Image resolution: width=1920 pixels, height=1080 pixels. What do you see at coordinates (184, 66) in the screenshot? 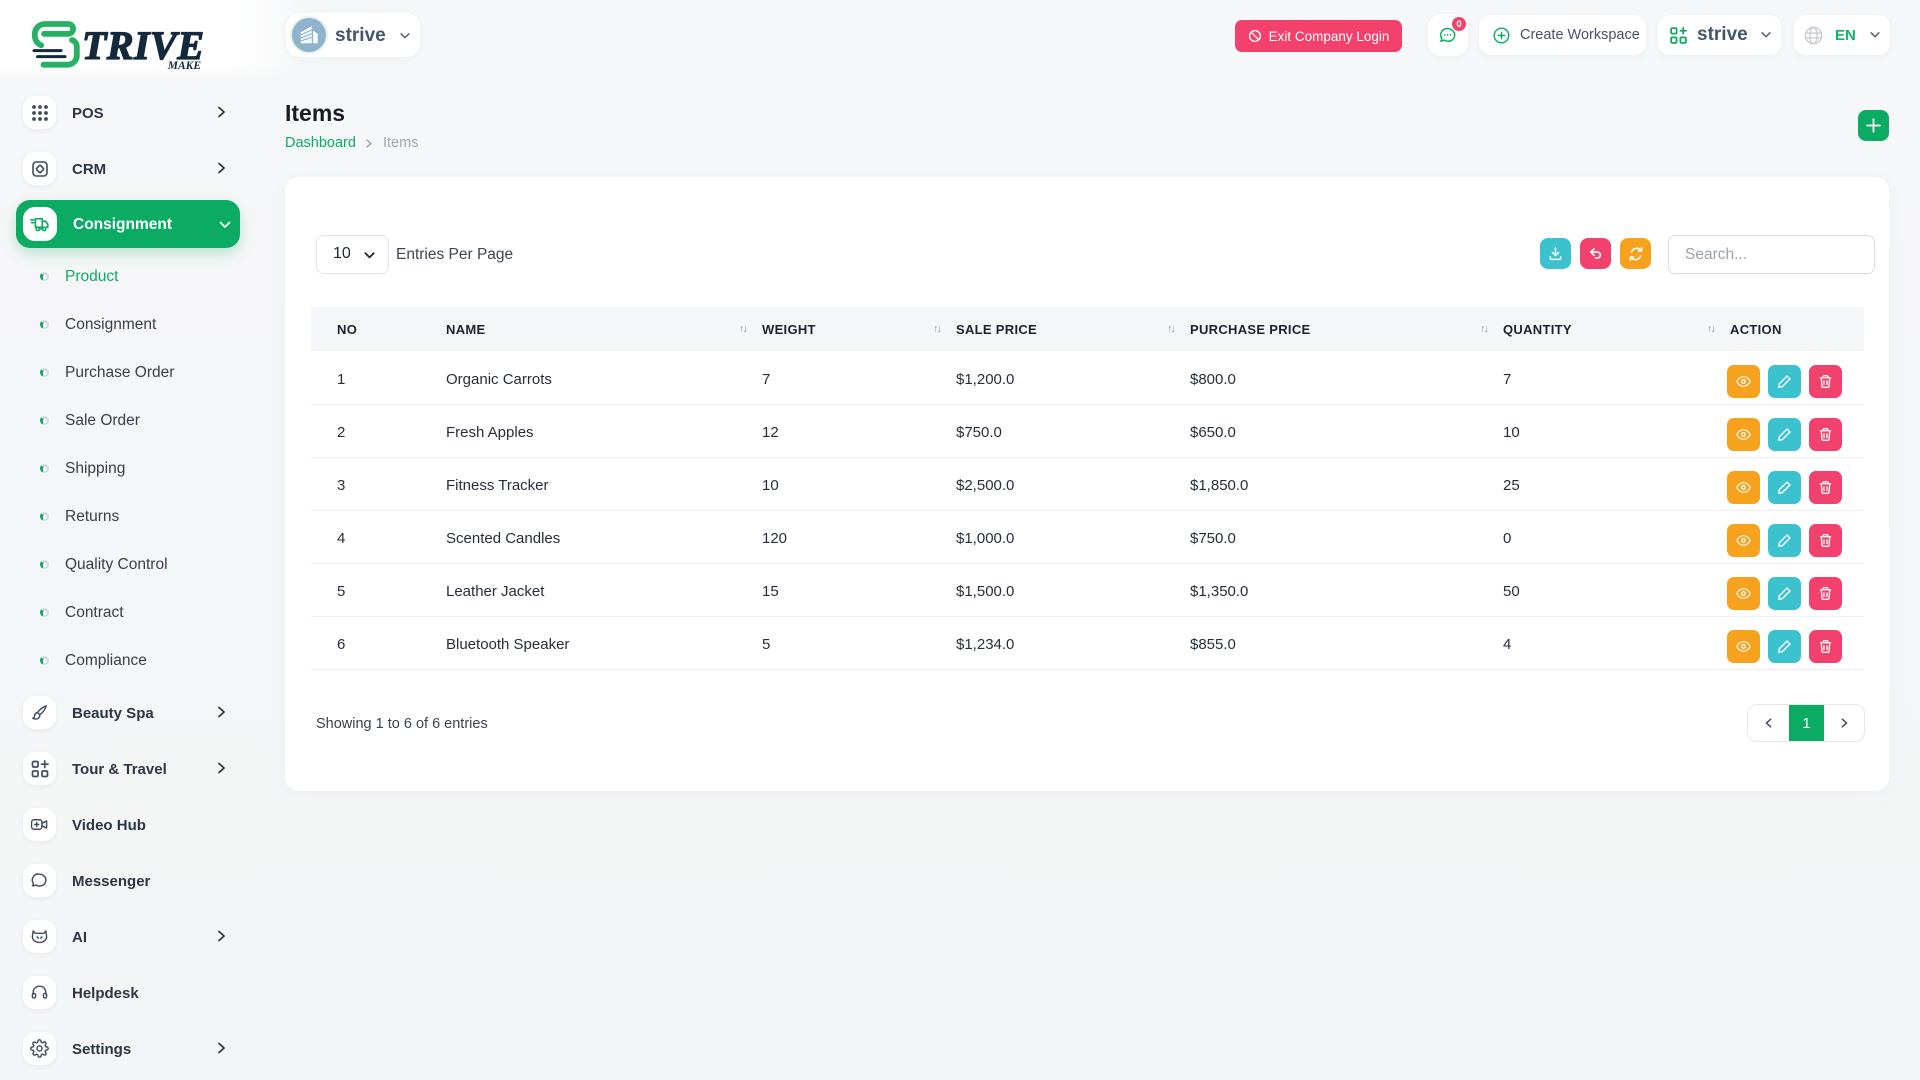
I see `svg-text: MAKE` at bounding box center [184, 66].